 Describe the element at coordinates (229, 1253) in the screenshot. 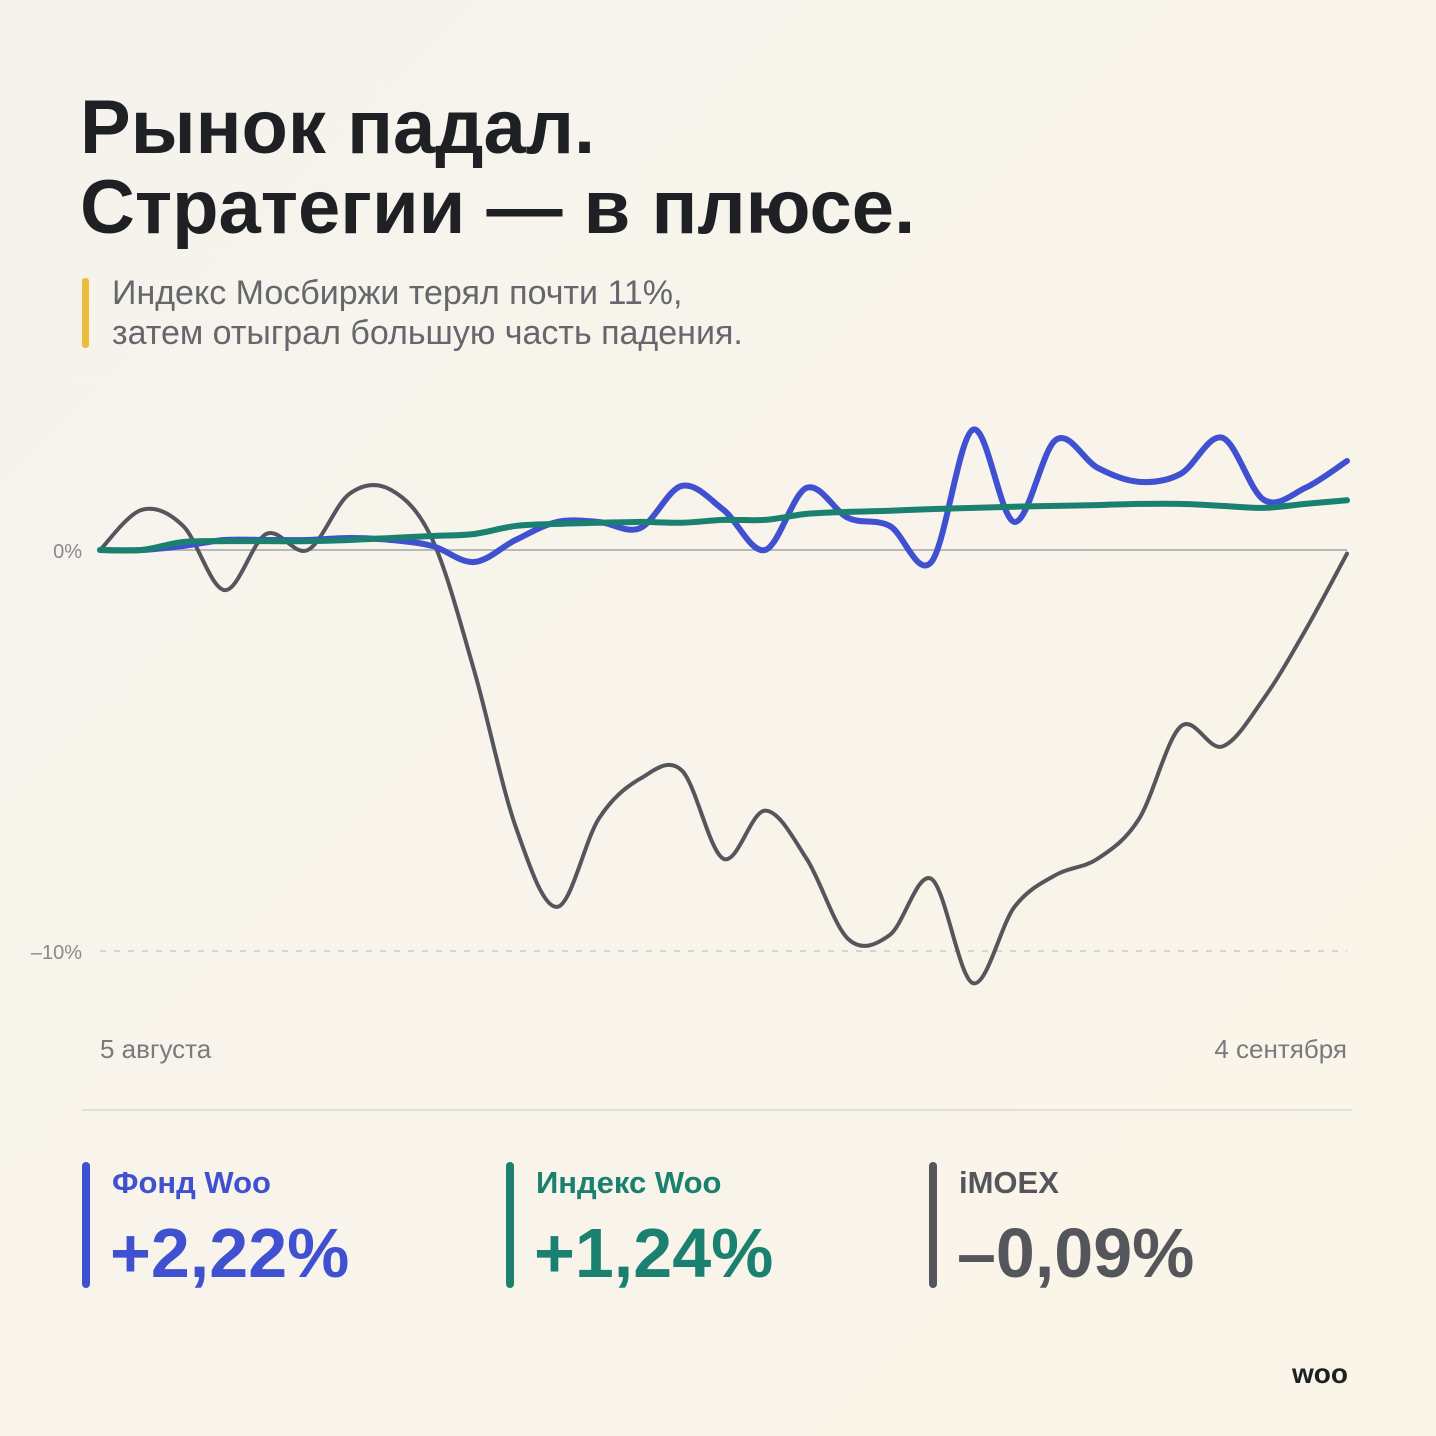

I see `legend-change: +2,22%` at that location.